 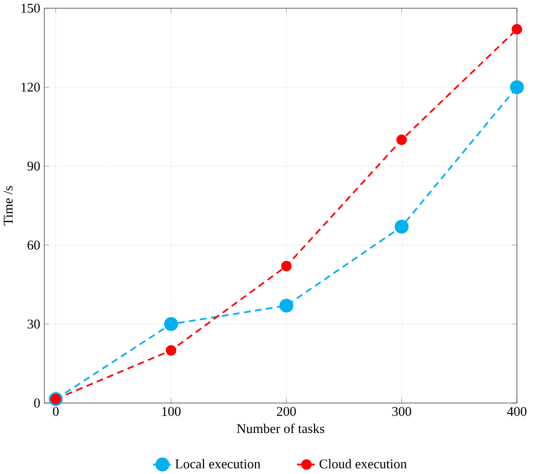 What do you see at coordinates (55, 411) in the screenshot?
I see `x-tick-label: 0` at bounding box center [55, 411].